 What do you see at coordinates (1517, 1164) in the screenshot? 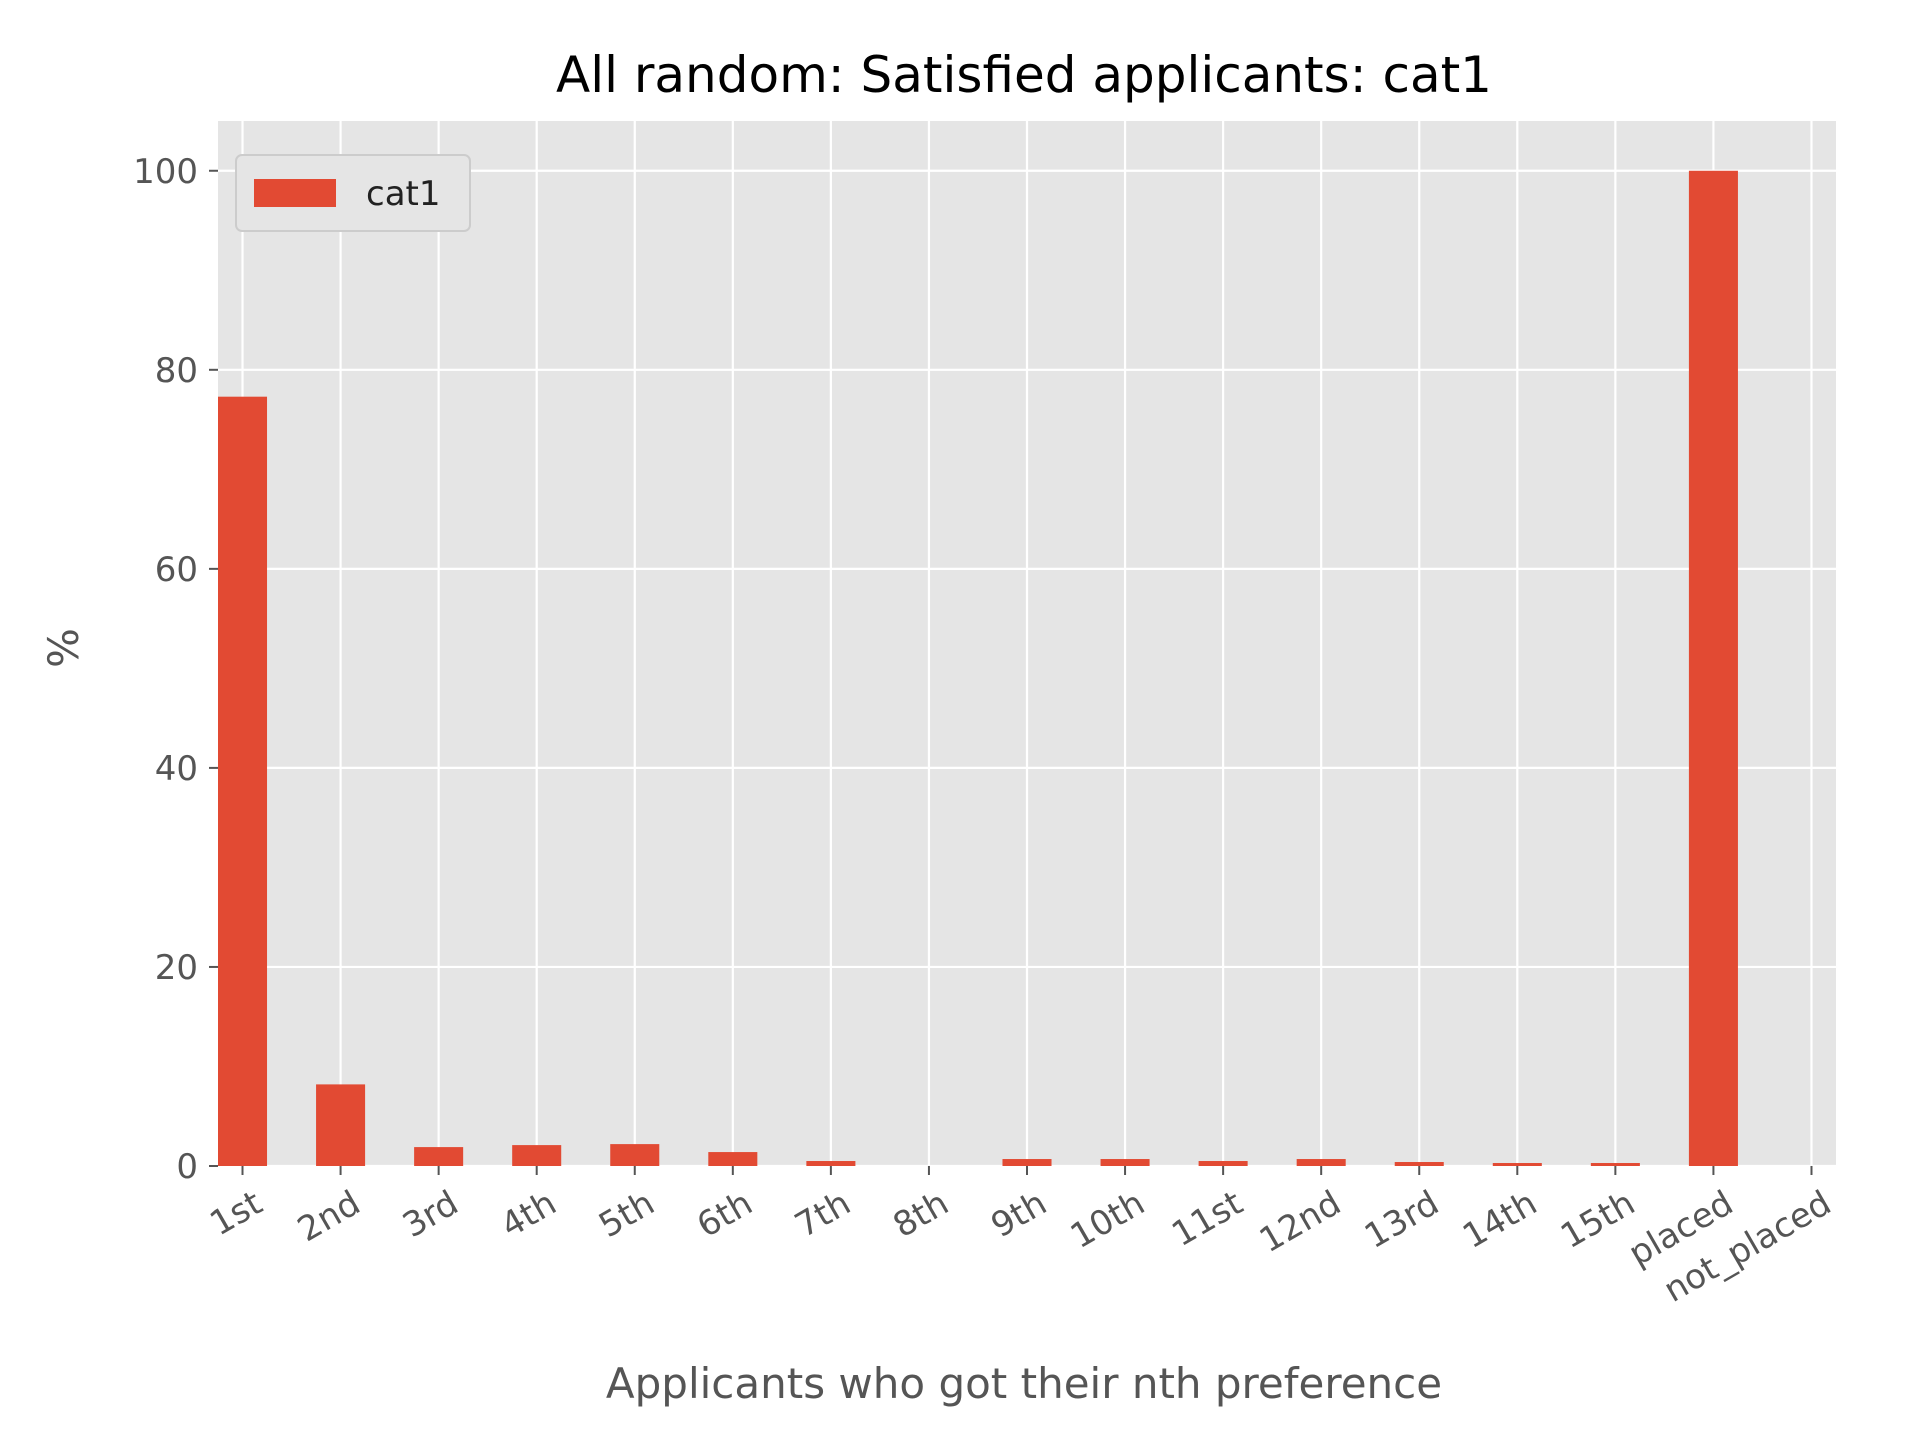
I see `bar-14th` at bounding box center [1517, 1164].